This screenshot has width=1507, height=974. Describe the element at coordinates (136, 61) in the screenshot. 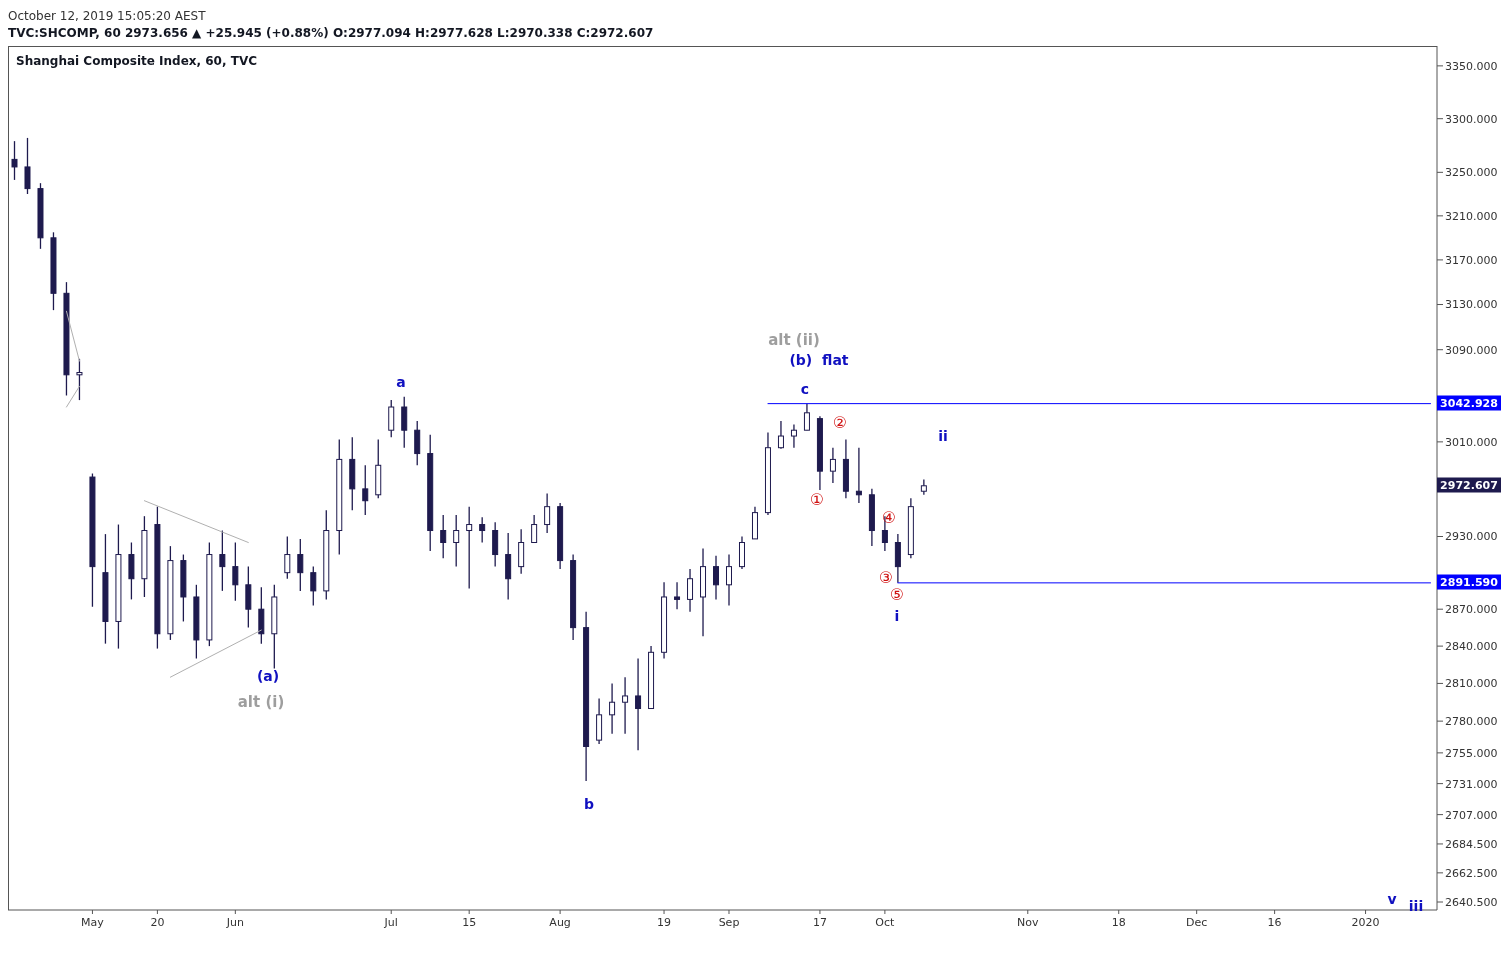

I see `text: Shanghai Composite Index, 60, TVC` at that location.